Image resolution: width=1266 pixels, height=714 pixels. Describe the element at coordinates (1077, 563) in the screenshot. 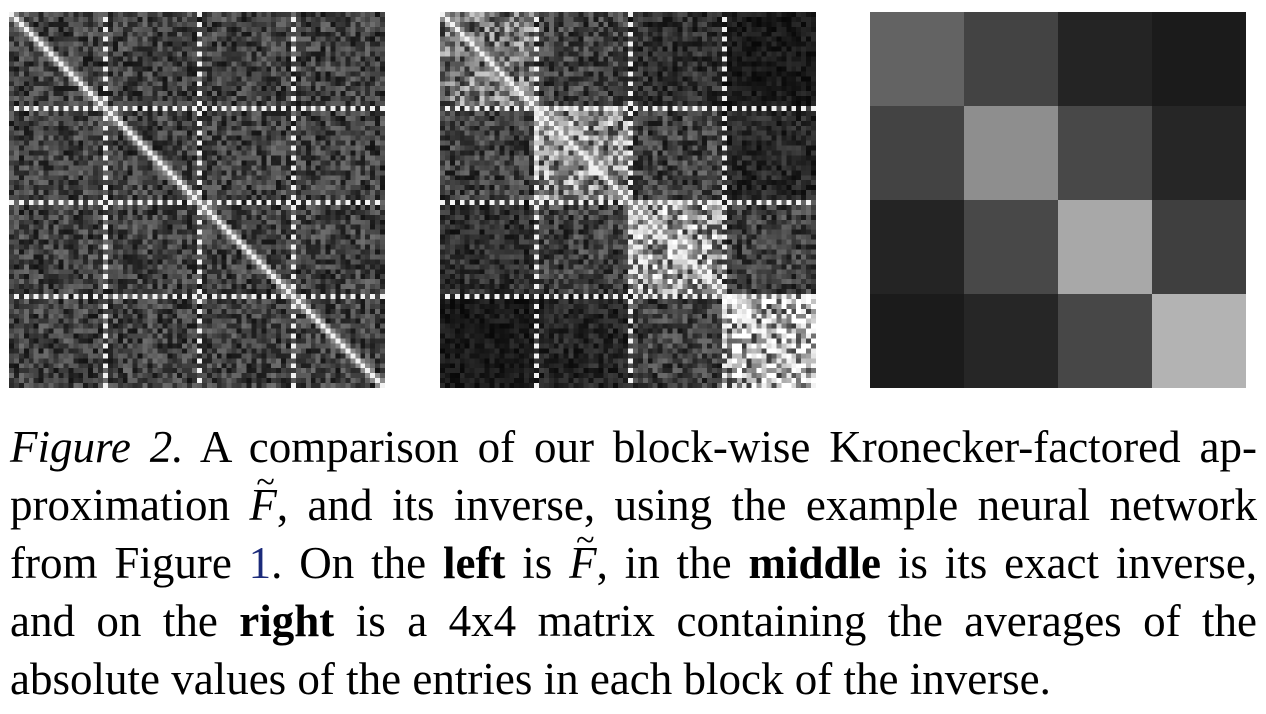

I see `caption-text: is its exact inverse,` at that location.